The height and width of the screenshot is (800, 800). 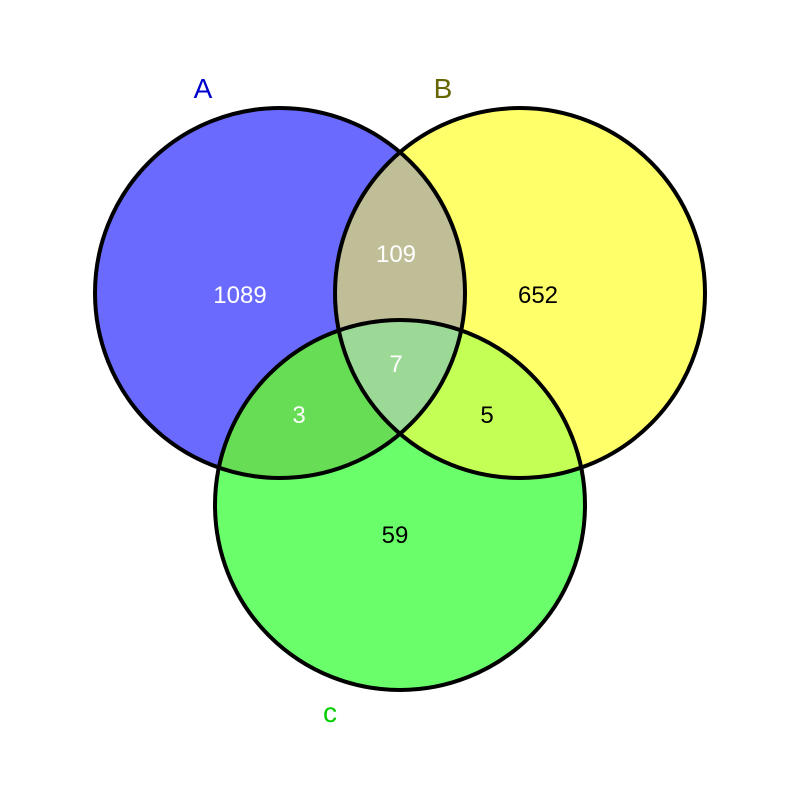 What do you see at coordinates (298, 415) in the screenshot?
I see `region-a-c-count: 3` at bounding box center [298, 415].